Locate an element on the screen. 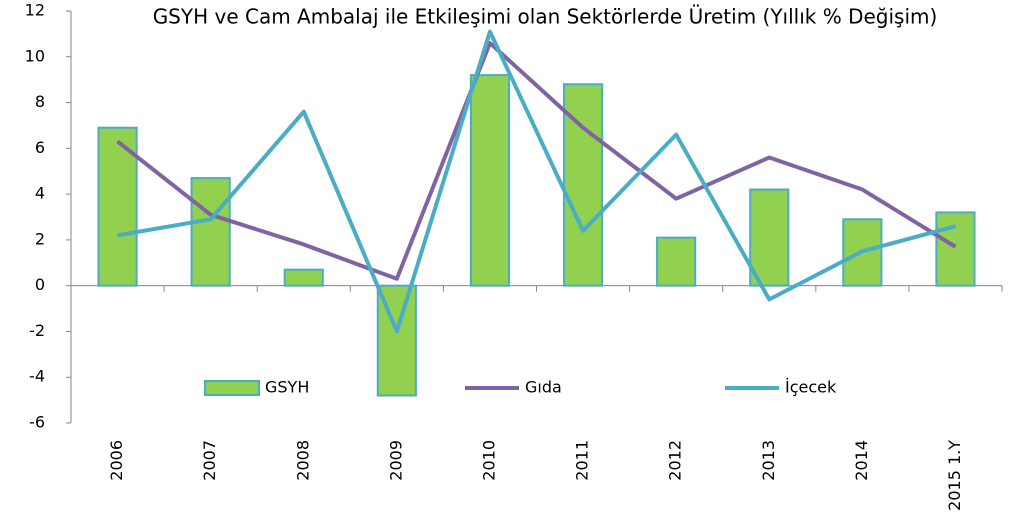  y-tick-label: 0 is located at coordinates (40, 284).